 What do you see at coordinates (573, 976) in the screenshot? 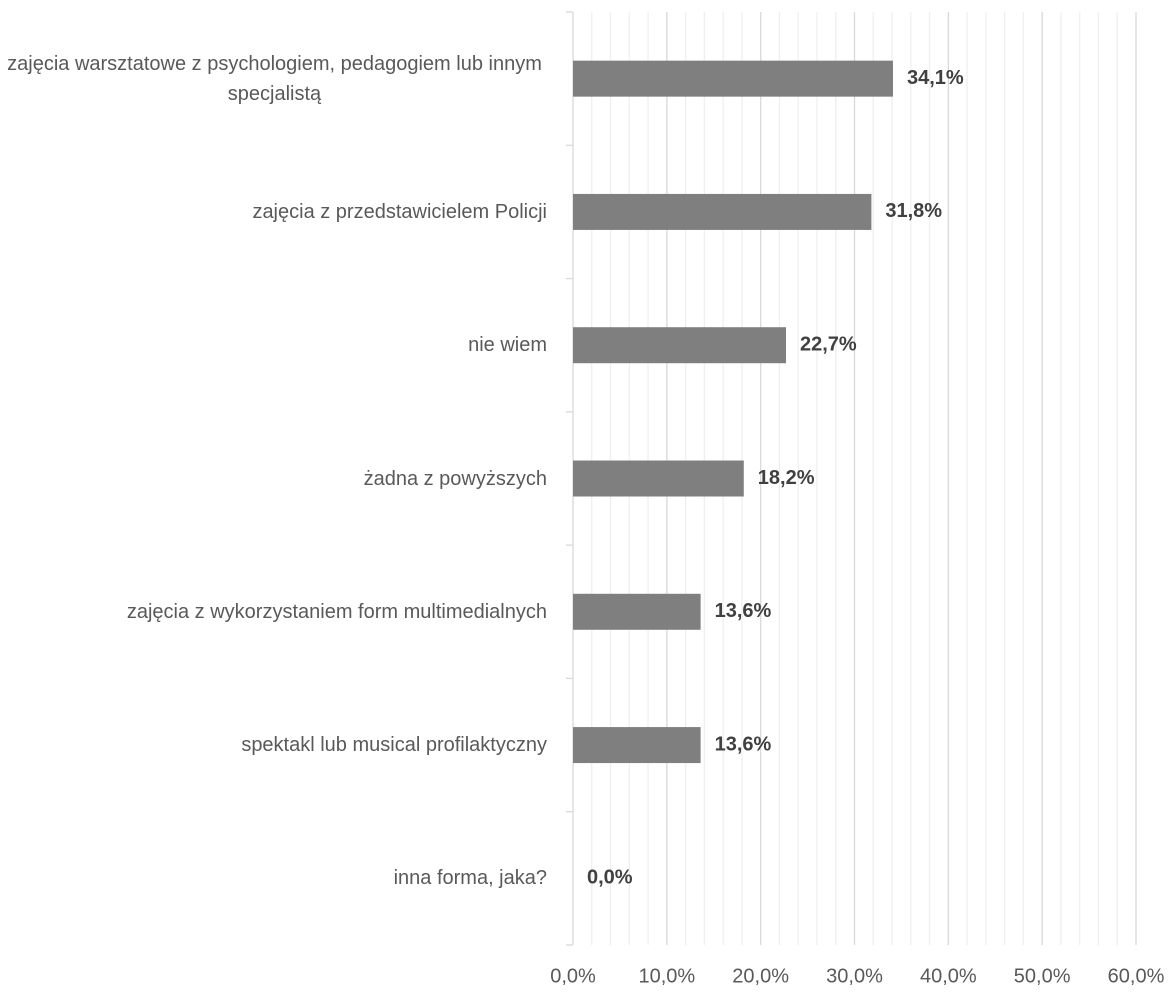
I see `x-tick-label: 0,0%` at bounding box center [573, 976].